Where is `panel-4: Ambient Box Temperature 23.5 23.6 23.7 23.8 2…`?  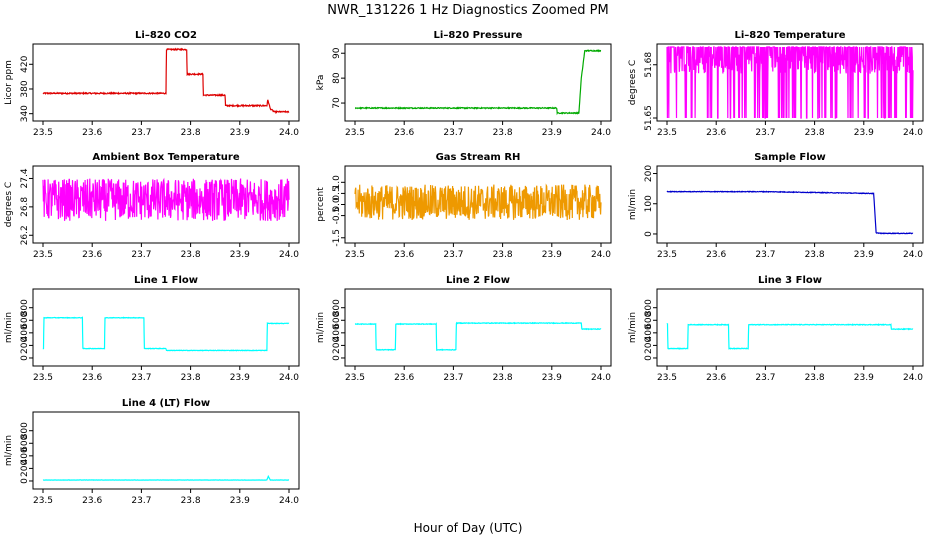
panel-4: Ambient Box Temperature 23.5 23.6 23.7 23.8 2… is located at coordinates (152, 206).